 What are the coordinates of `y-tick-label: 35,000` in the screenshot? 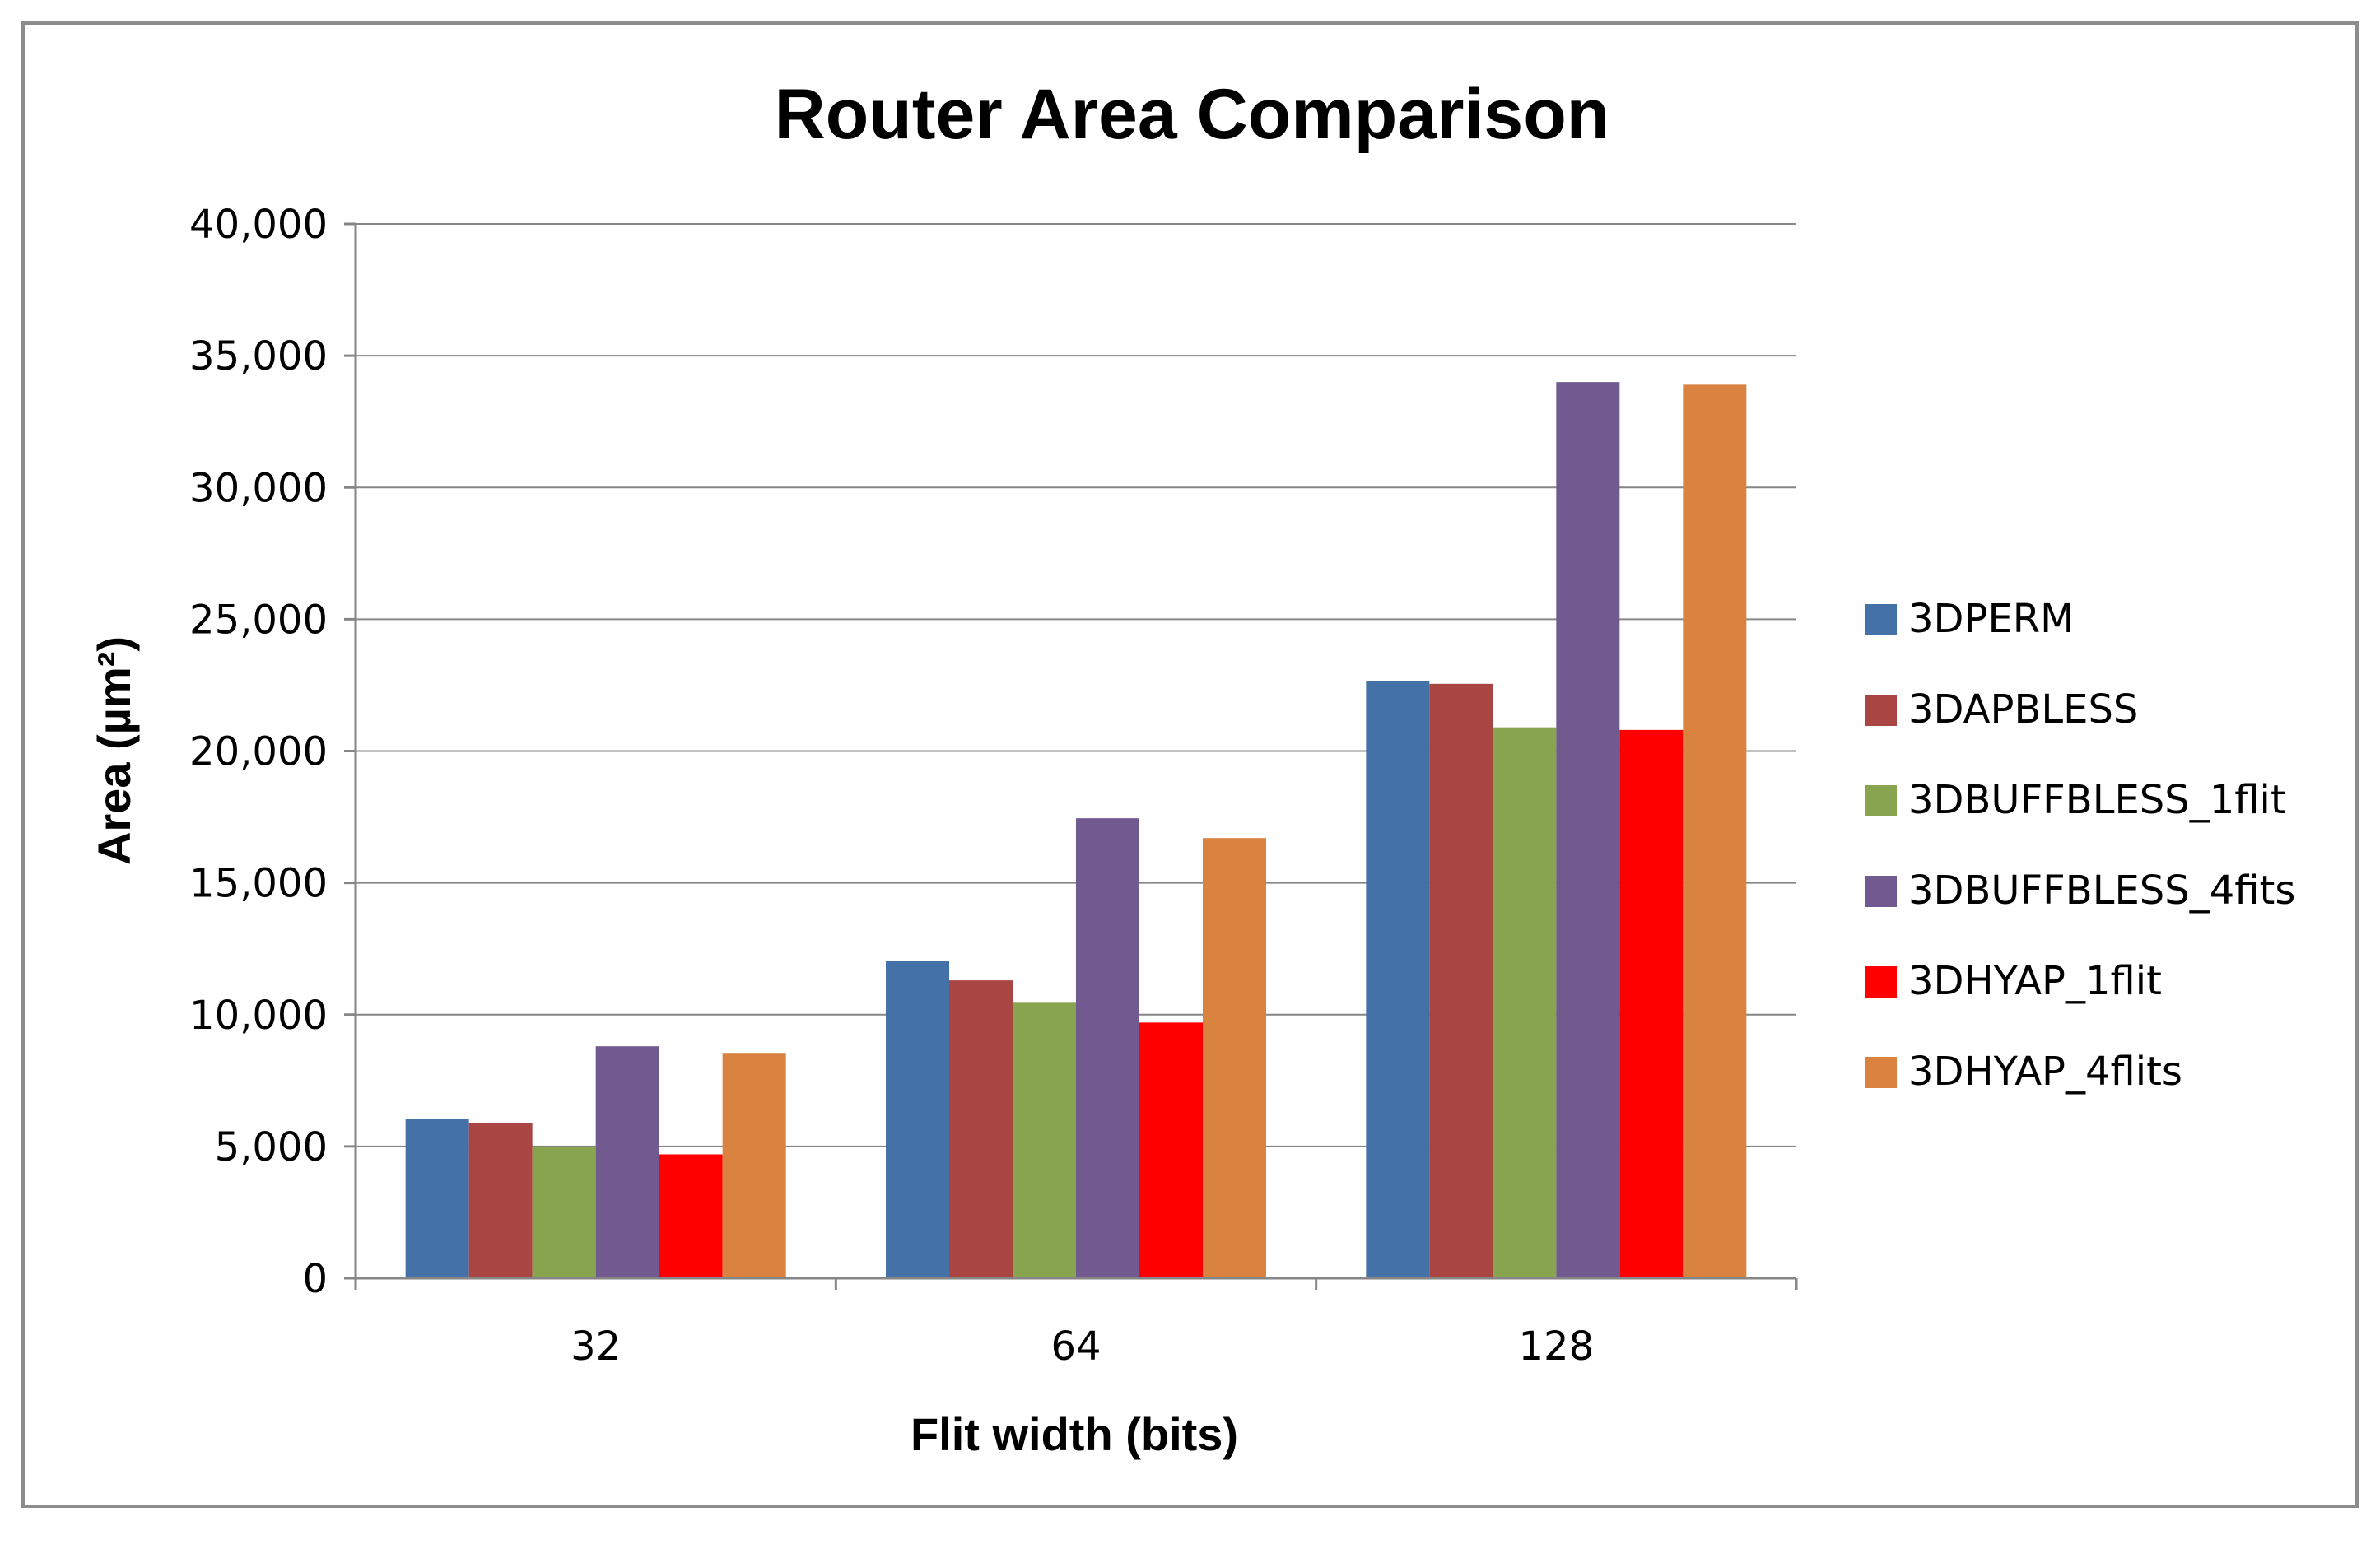 It's located at (258, 356).